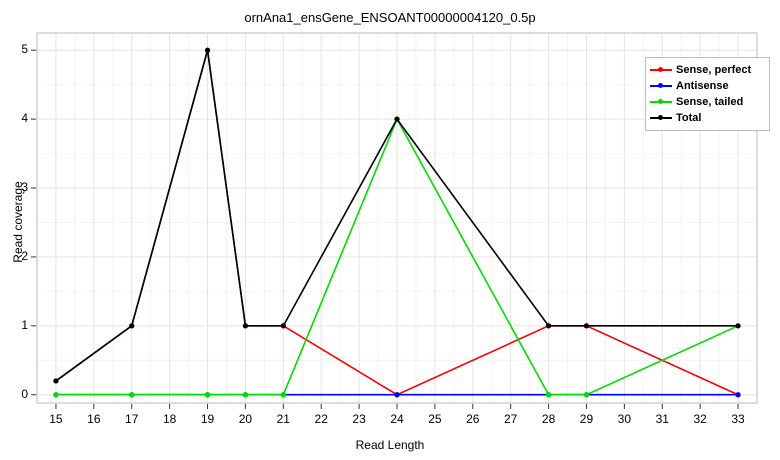  I want to click on legend-item-2: Sense, tailed, so click(707, 102).